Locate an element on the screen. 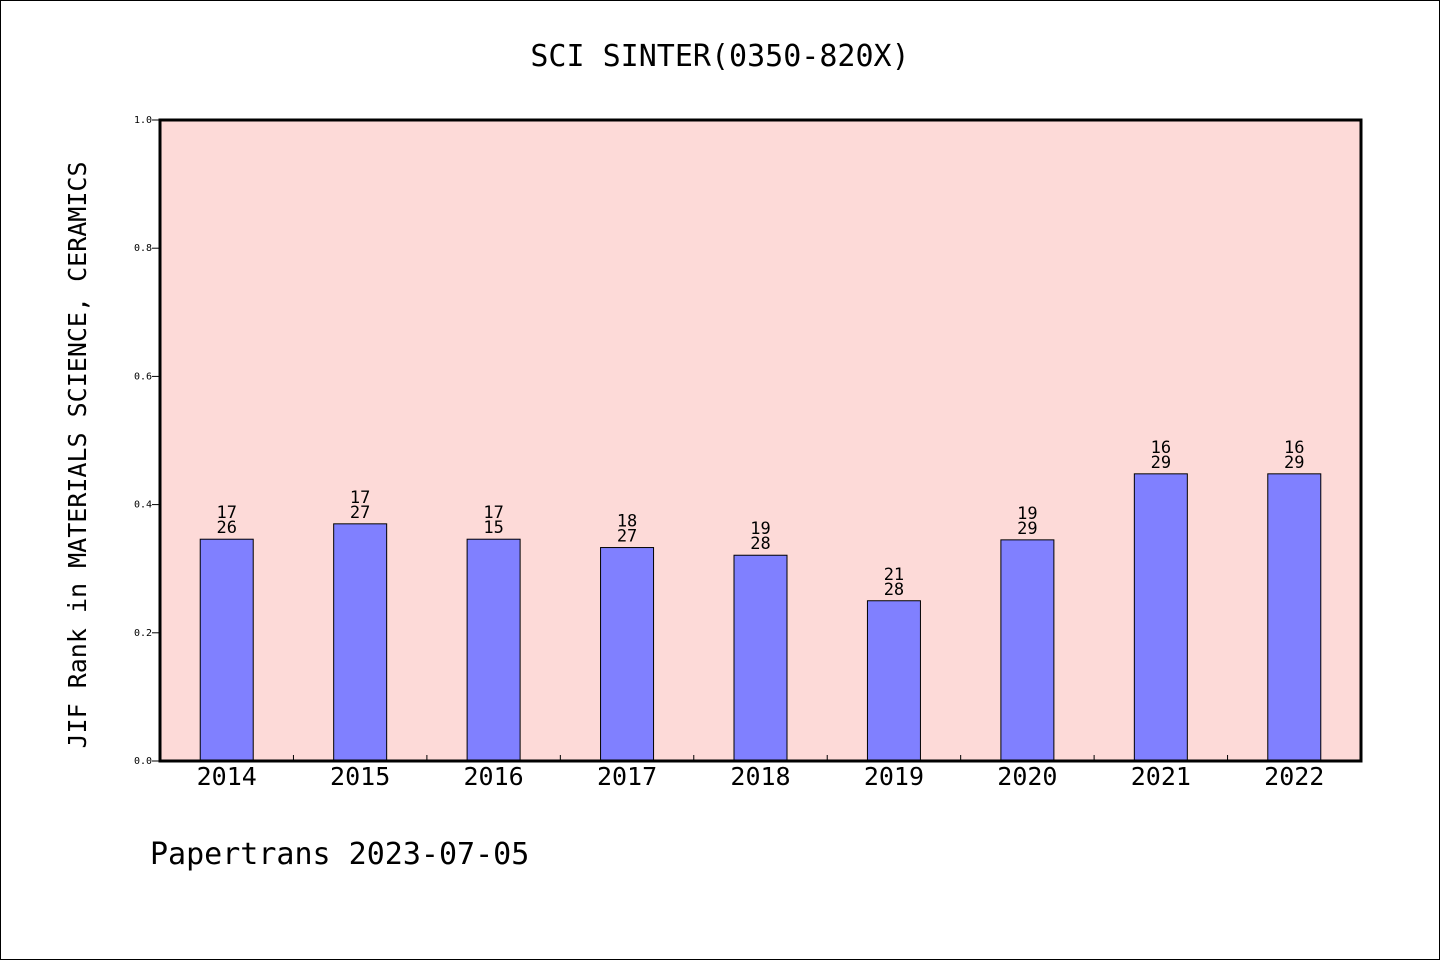 Image resolution: width=1440 pixels, height=960 pixels. bar-2019 is located at coordinates (893, 681).